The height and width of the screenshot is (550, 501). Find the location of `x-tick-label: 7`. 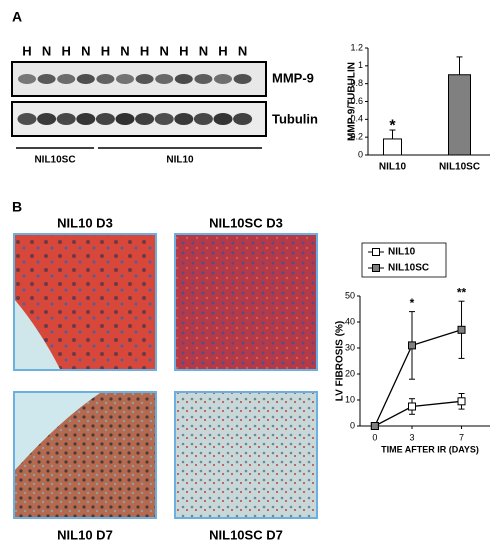

x-tick-label: 7 is located at coordinates (461, 437).